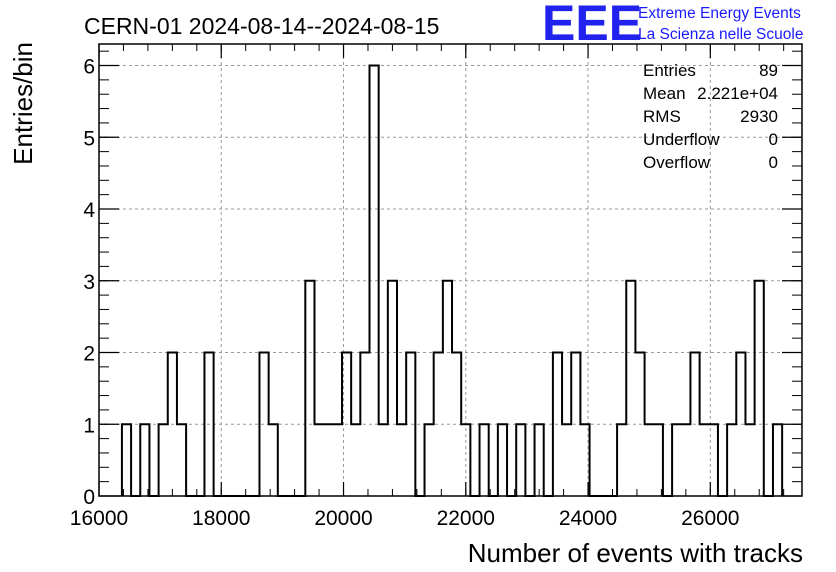 The height and width of the screenshot is (572, 836). What do you see at coordinates (681, 139) in the screenshot?
I see `stats-underflow-label: Underflow` at bounding box center [681, 139].